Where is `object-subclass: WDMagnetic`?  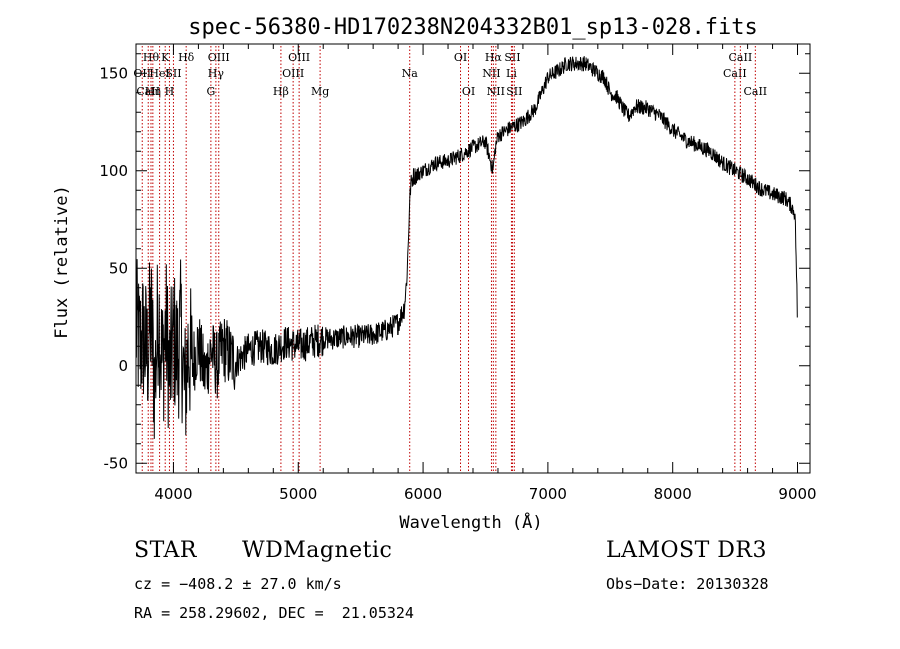 object-subclass: WDMagnetic is located at coordinates (317, 550).